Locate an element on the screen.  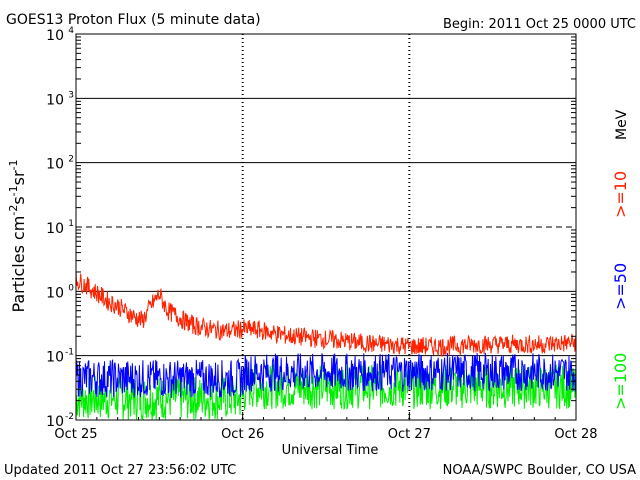
y-tick-exponent: -1 is located at coordinates (69, 353).